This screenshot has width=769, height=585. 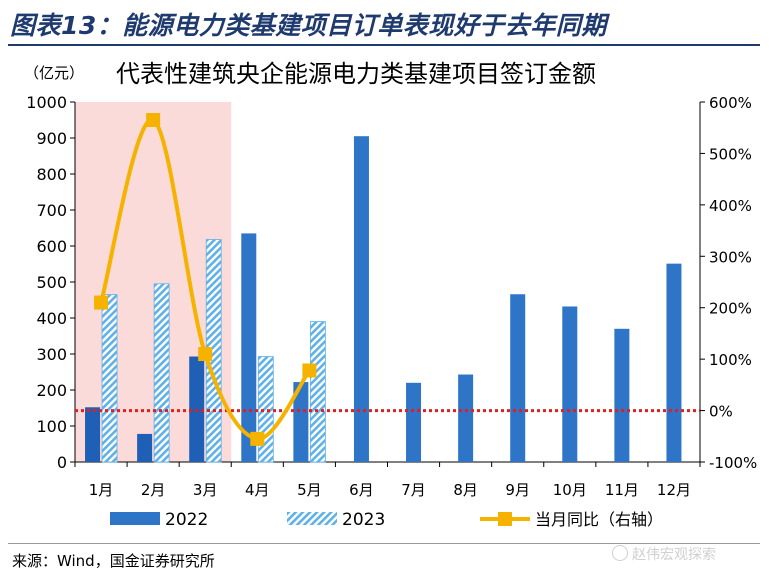 What do you see at coordinates (384, 543) in the screenshot?
I see `source-rule` at bounding box center [384, 543].